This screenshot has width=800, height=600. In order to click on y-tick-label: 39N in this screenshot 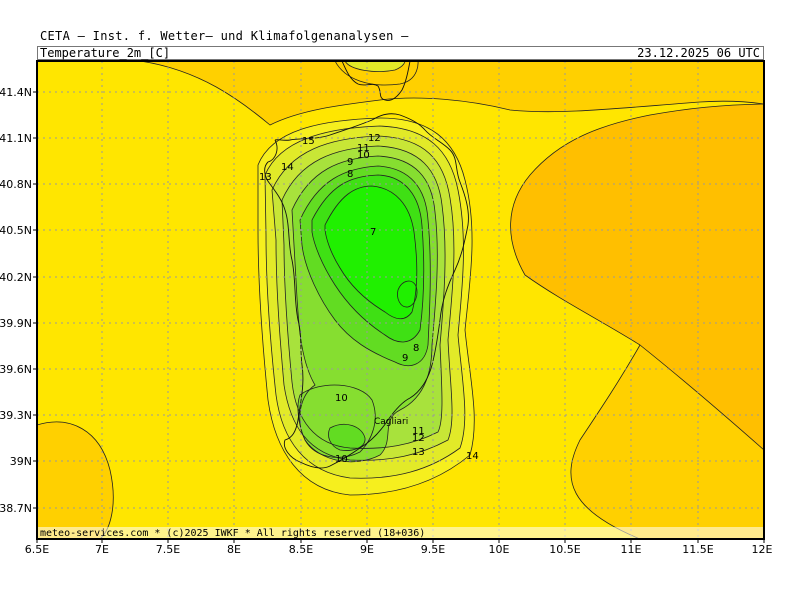, I will do `click(21, 461)`.